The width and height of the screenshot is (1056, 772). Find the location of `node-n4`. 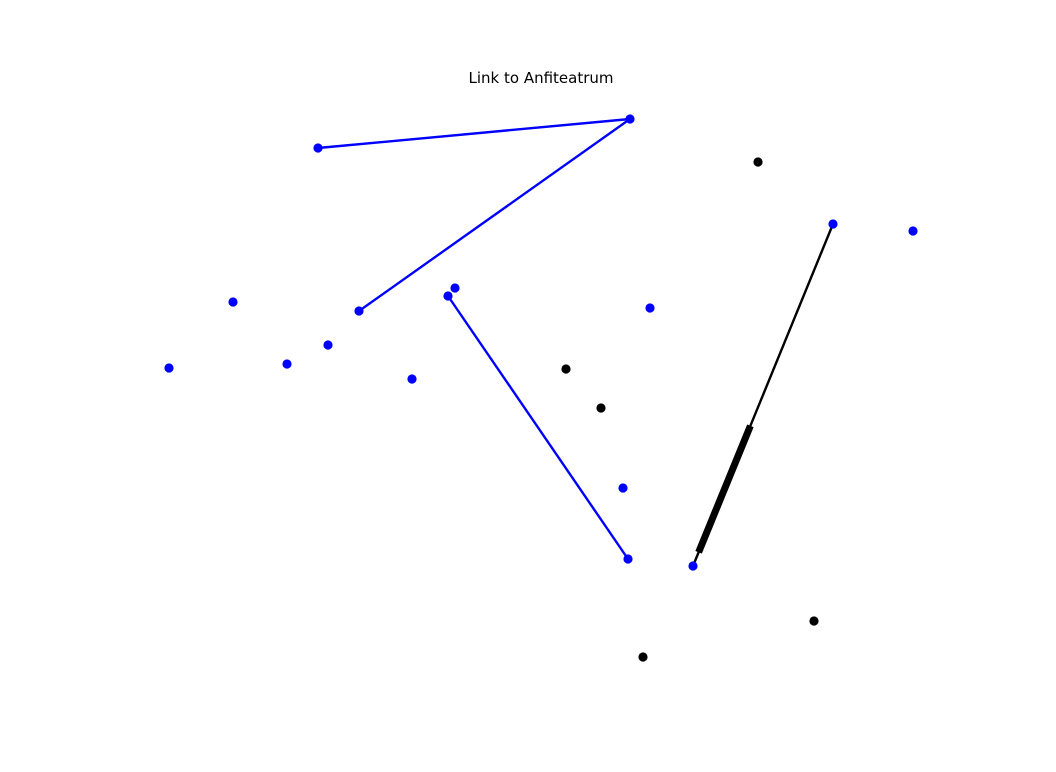

node-n4 is located at coordinates (448, 296).